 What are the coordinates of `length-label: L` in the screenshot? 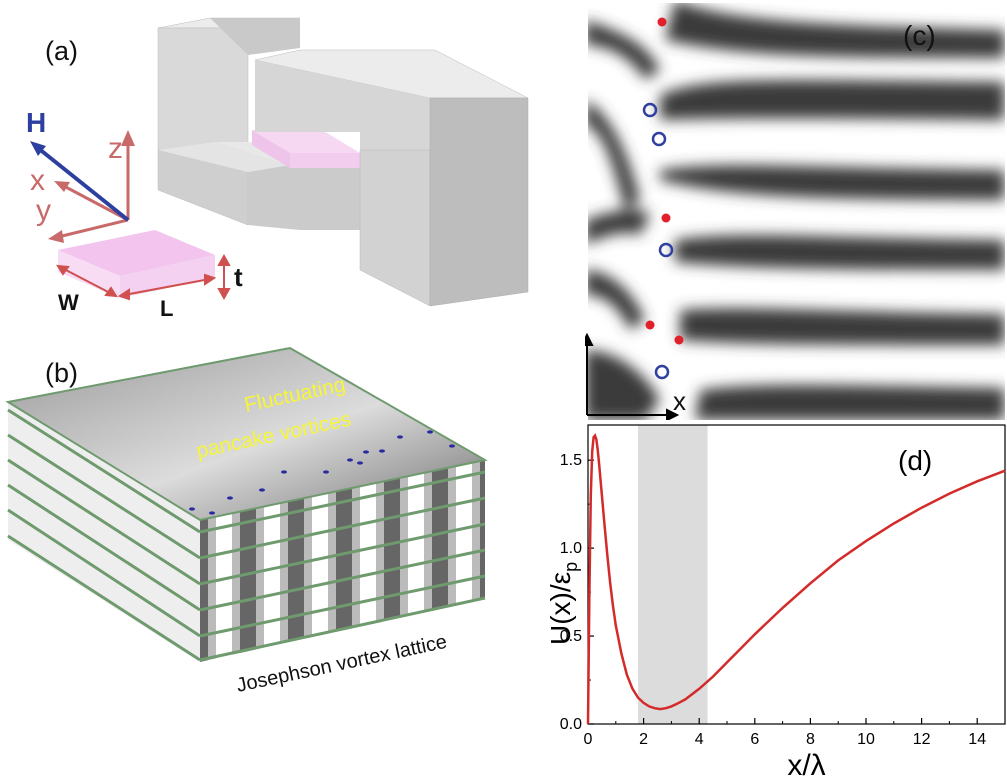 It's located at (166, 308).